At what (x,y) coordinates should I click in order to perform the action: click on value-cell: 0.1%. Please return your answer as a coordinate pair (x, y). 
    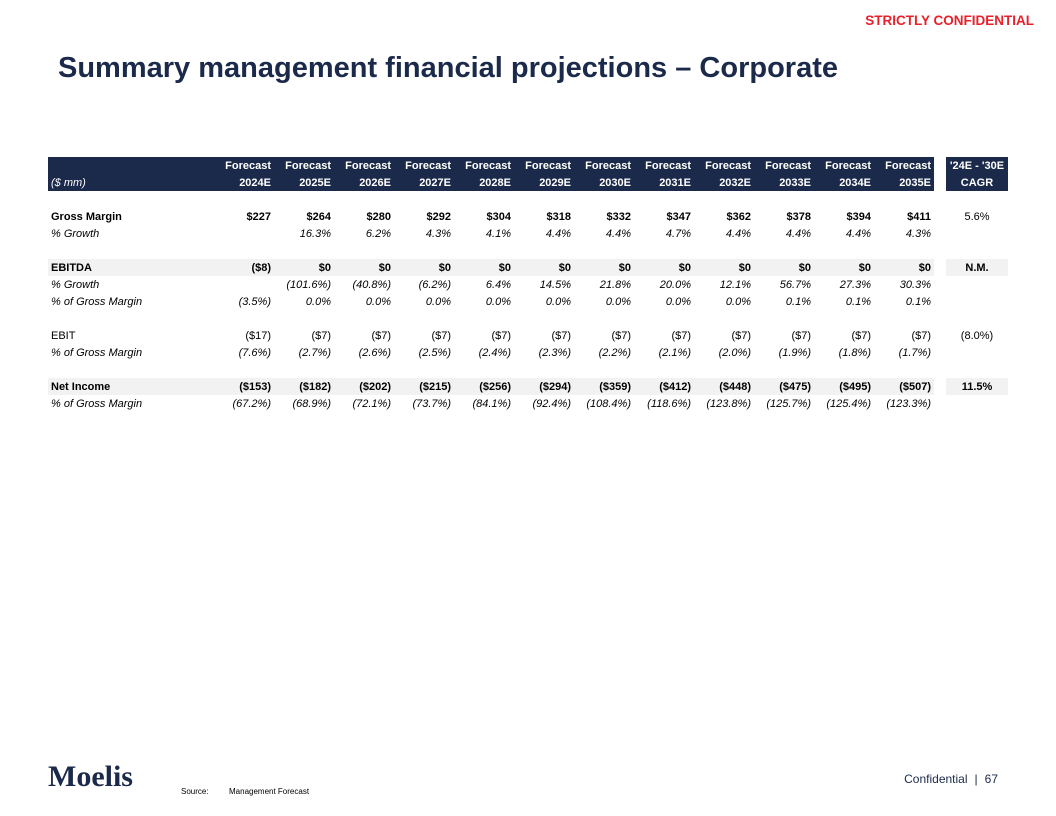
    Looking at the image, I should click on (798, 301).